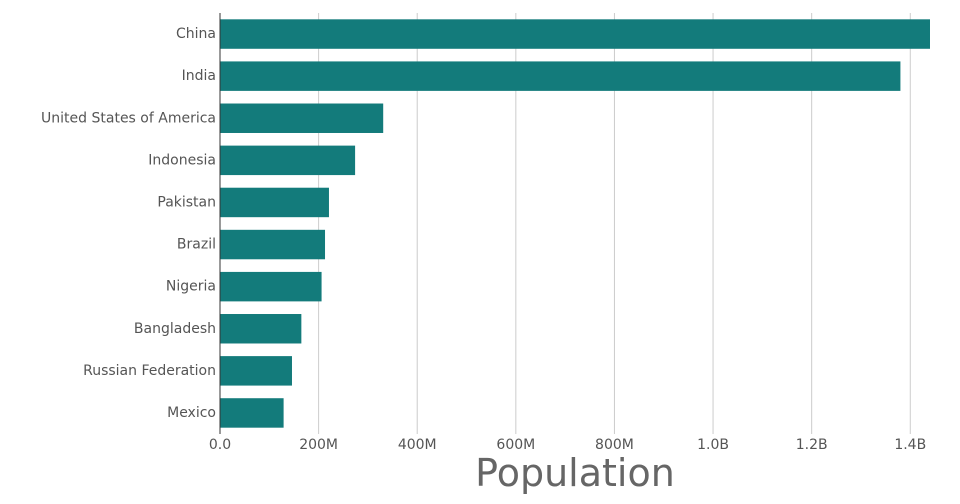 The height and width of the screenshot is (504, 960). I want to click on category-label: Bangladesh, so click(175, 329).